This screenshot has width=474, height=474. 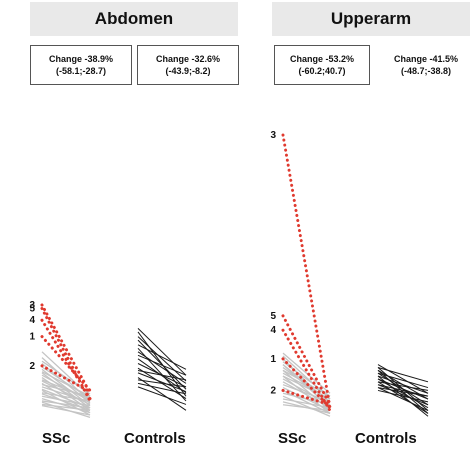 What do you see at coordinates (426, 59) in the screenshot?
I see `change-value: Change -41.5%` at bounding box center [426, 59].